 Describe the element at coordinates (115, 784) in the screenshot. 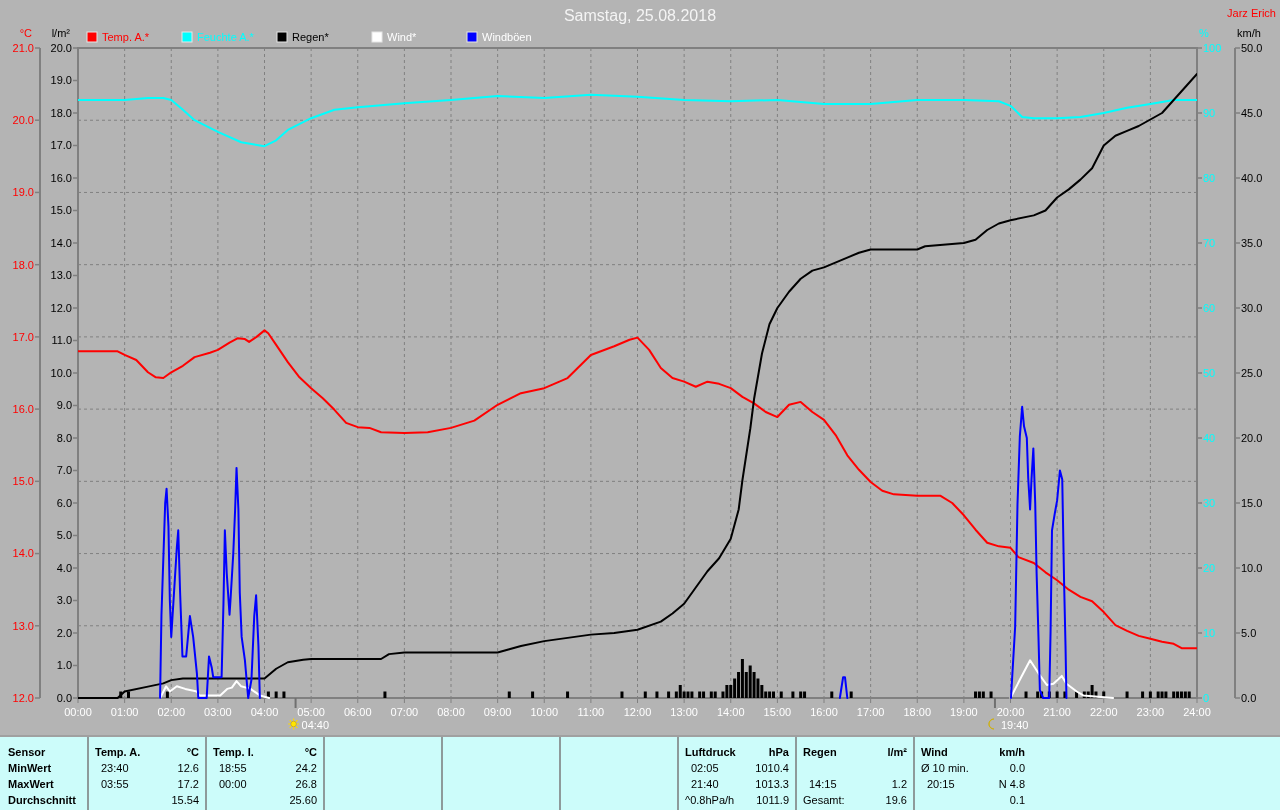

I see `text: 03:55` at that location.